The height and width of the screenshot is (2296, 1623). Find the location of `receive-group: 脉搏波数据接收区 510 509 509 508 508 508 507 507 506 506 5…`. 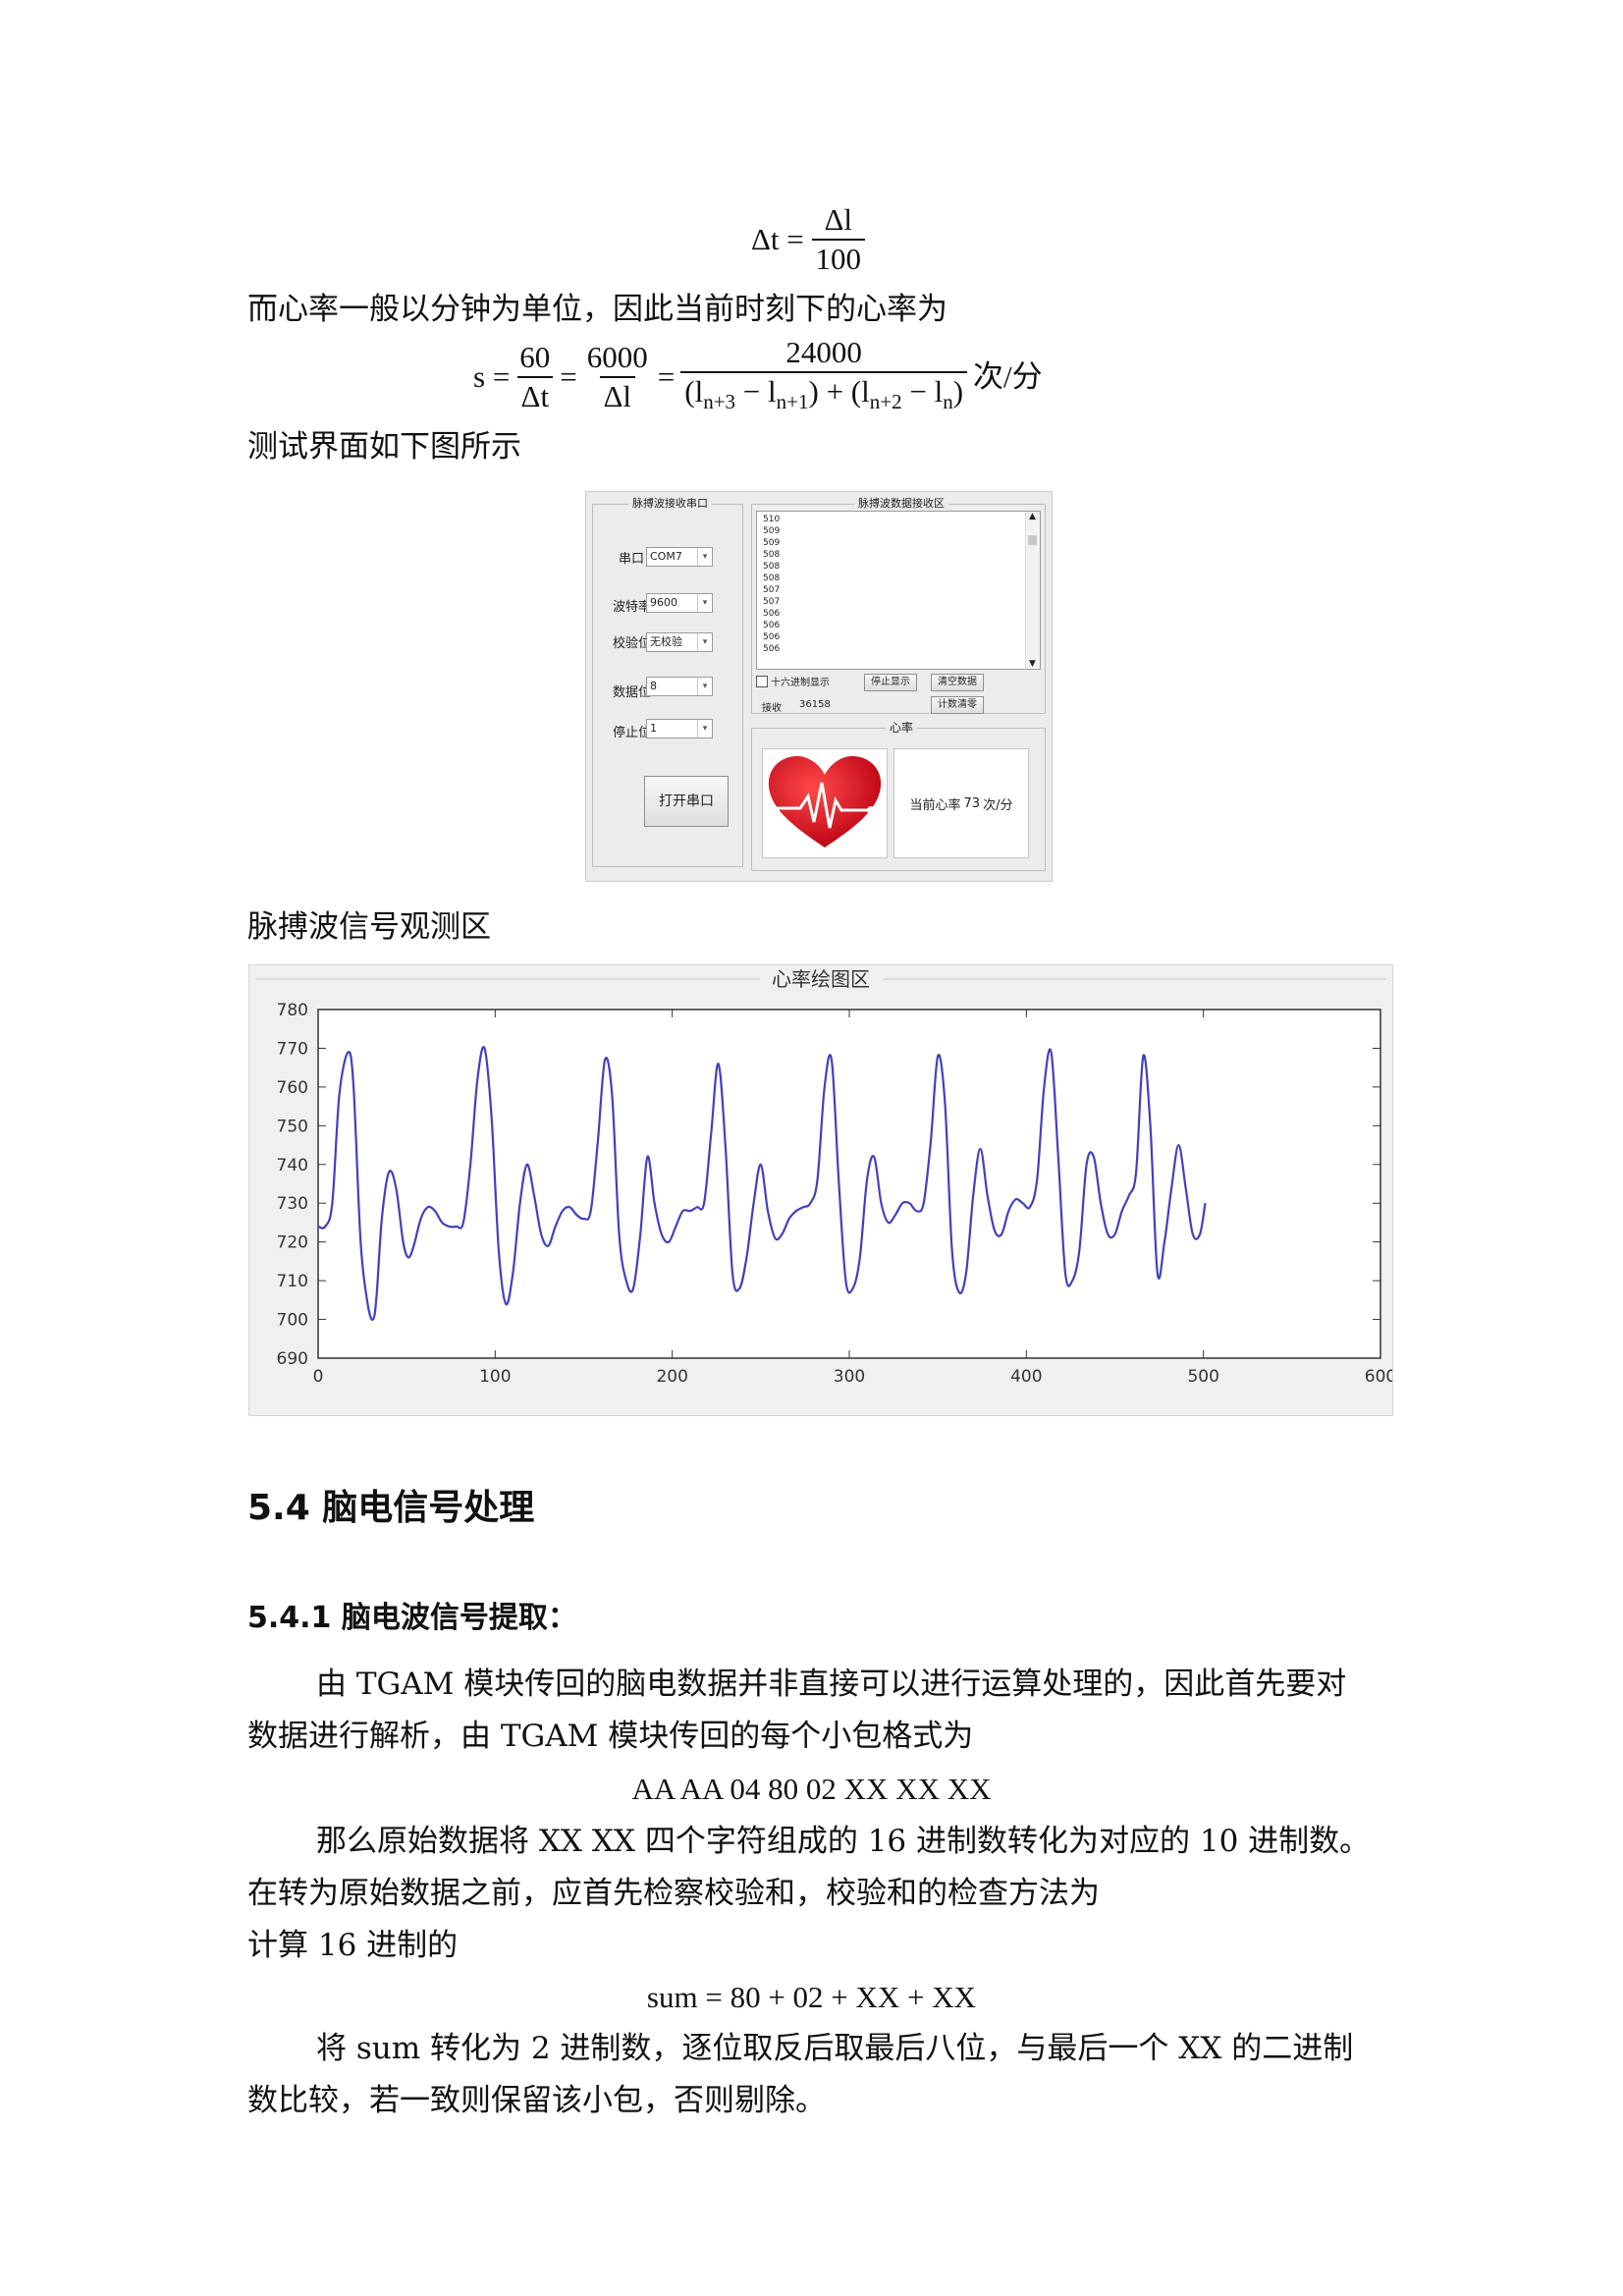

receive-group: 脉搏波数据接收区 510 509 509 508 508 508 507 507 506 506 5… is located at coordinates (898, 605).